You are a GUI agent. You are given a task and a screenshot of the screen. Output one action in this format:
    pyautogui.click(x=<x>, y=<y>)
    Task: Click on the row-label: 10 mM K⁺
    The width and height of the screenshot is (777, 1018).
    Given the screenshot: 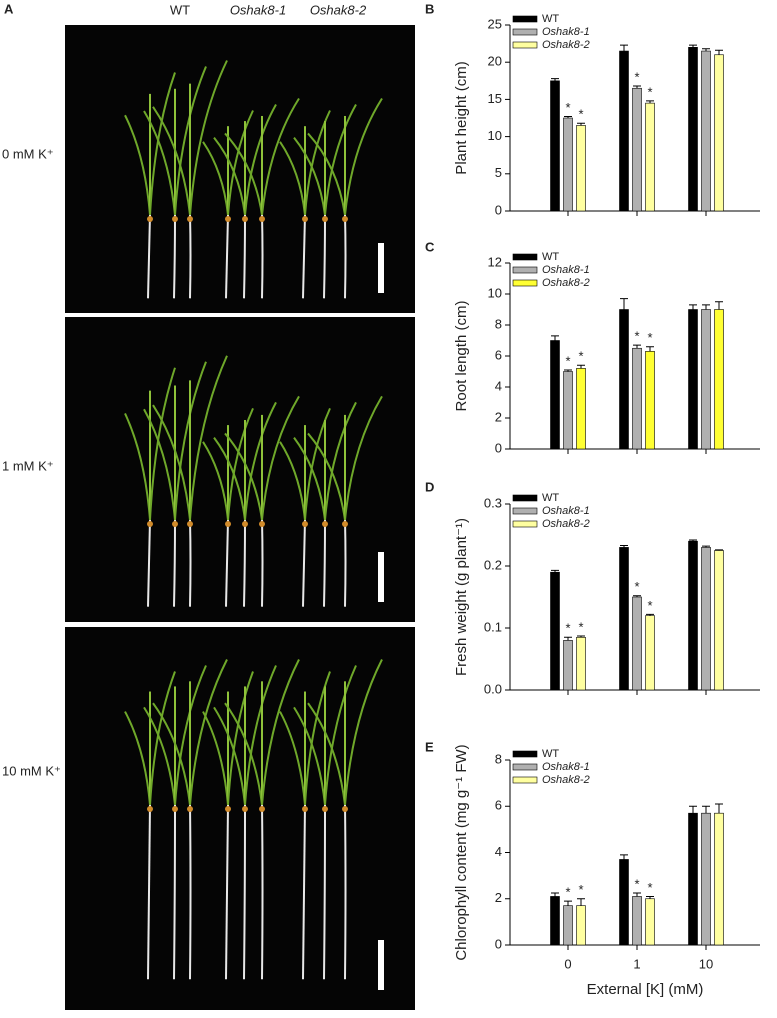 What is the action you would take?
    pyautogui.click(x=31, y=770)
    